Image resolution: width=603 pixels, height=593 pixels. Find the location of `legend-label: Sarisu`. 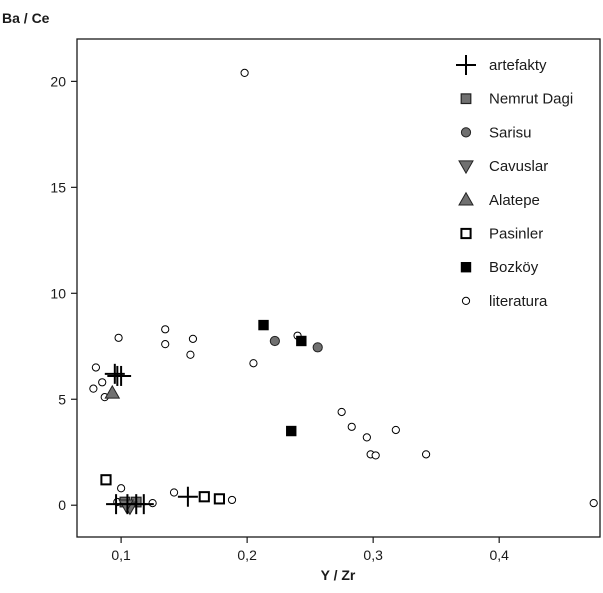

legend-label: Sarisu is located at coordinates (510, 132).